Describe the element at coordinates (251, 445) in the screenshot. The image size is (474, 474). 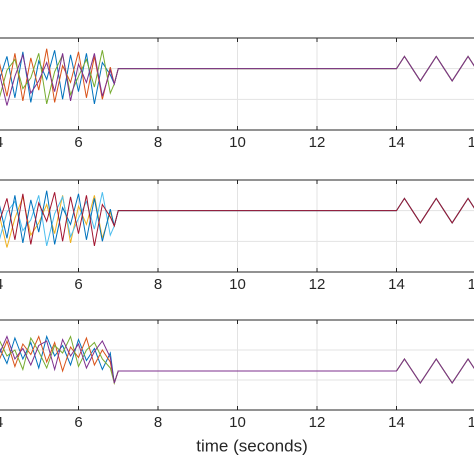
I see `x-axis-label: time (seconds)` at that location.